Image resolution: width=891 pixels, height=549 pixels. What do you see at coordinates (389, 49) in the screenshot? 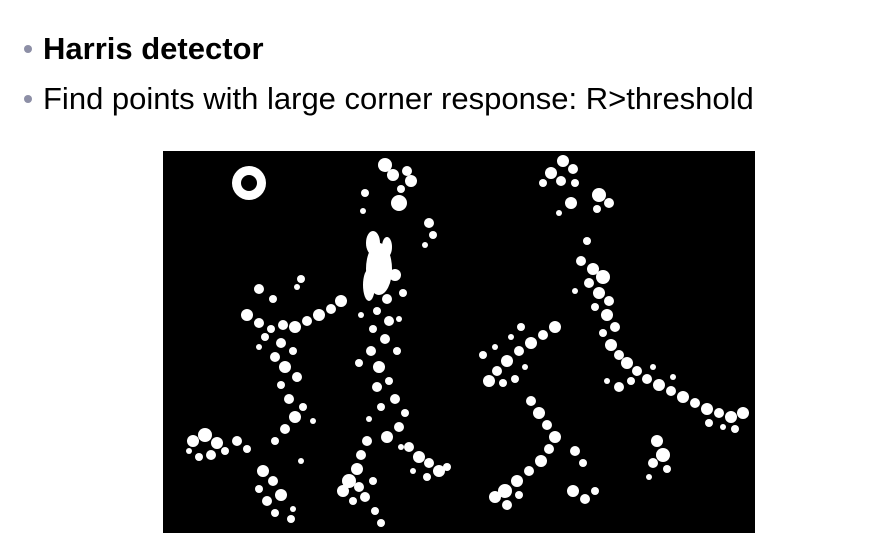
I see `bullet-harris-detector: Harris detector` at bounding box center [389, 49].